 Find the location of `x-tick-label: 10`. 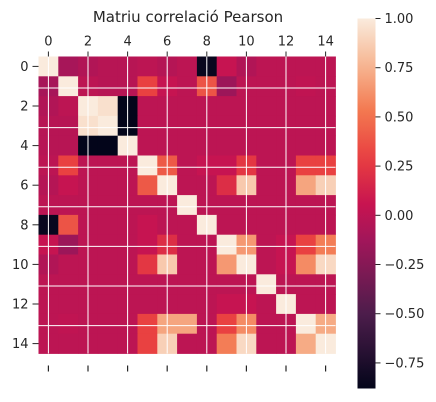

x-tick-label: 10 is located at coordinates (246, 42).